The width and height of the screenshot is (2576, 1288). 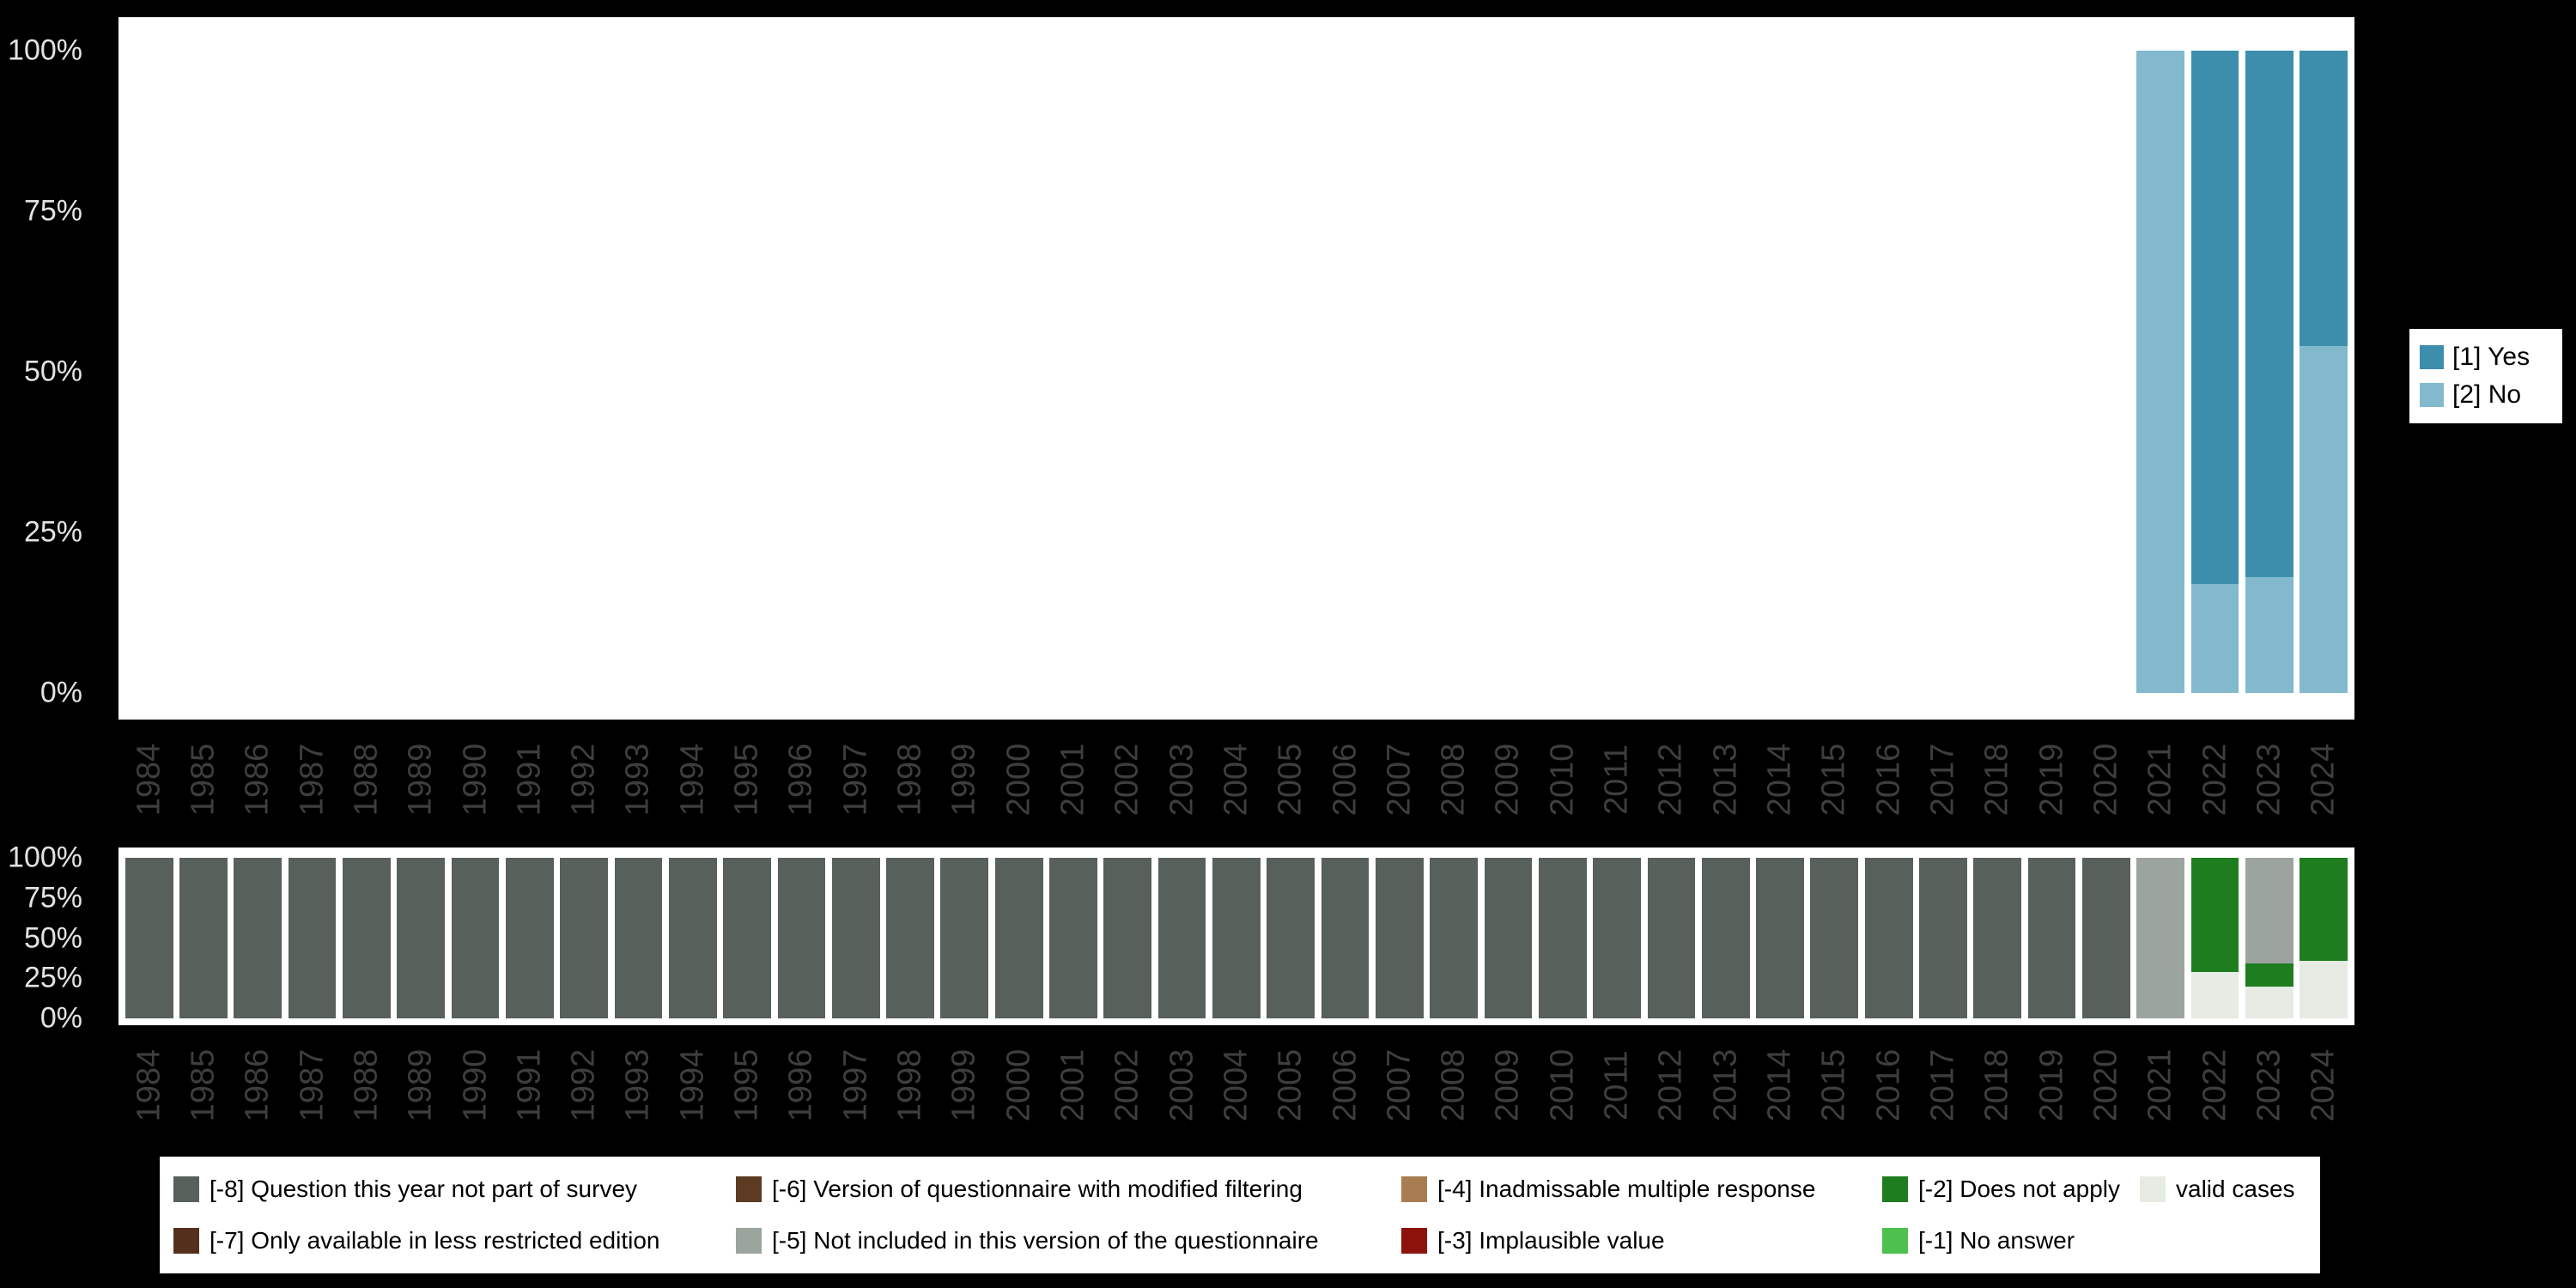 What do you see at coordinates (1780, 372) in the screenshot?
I see `bar-slot-2014` at bounding box center [1780, 372].